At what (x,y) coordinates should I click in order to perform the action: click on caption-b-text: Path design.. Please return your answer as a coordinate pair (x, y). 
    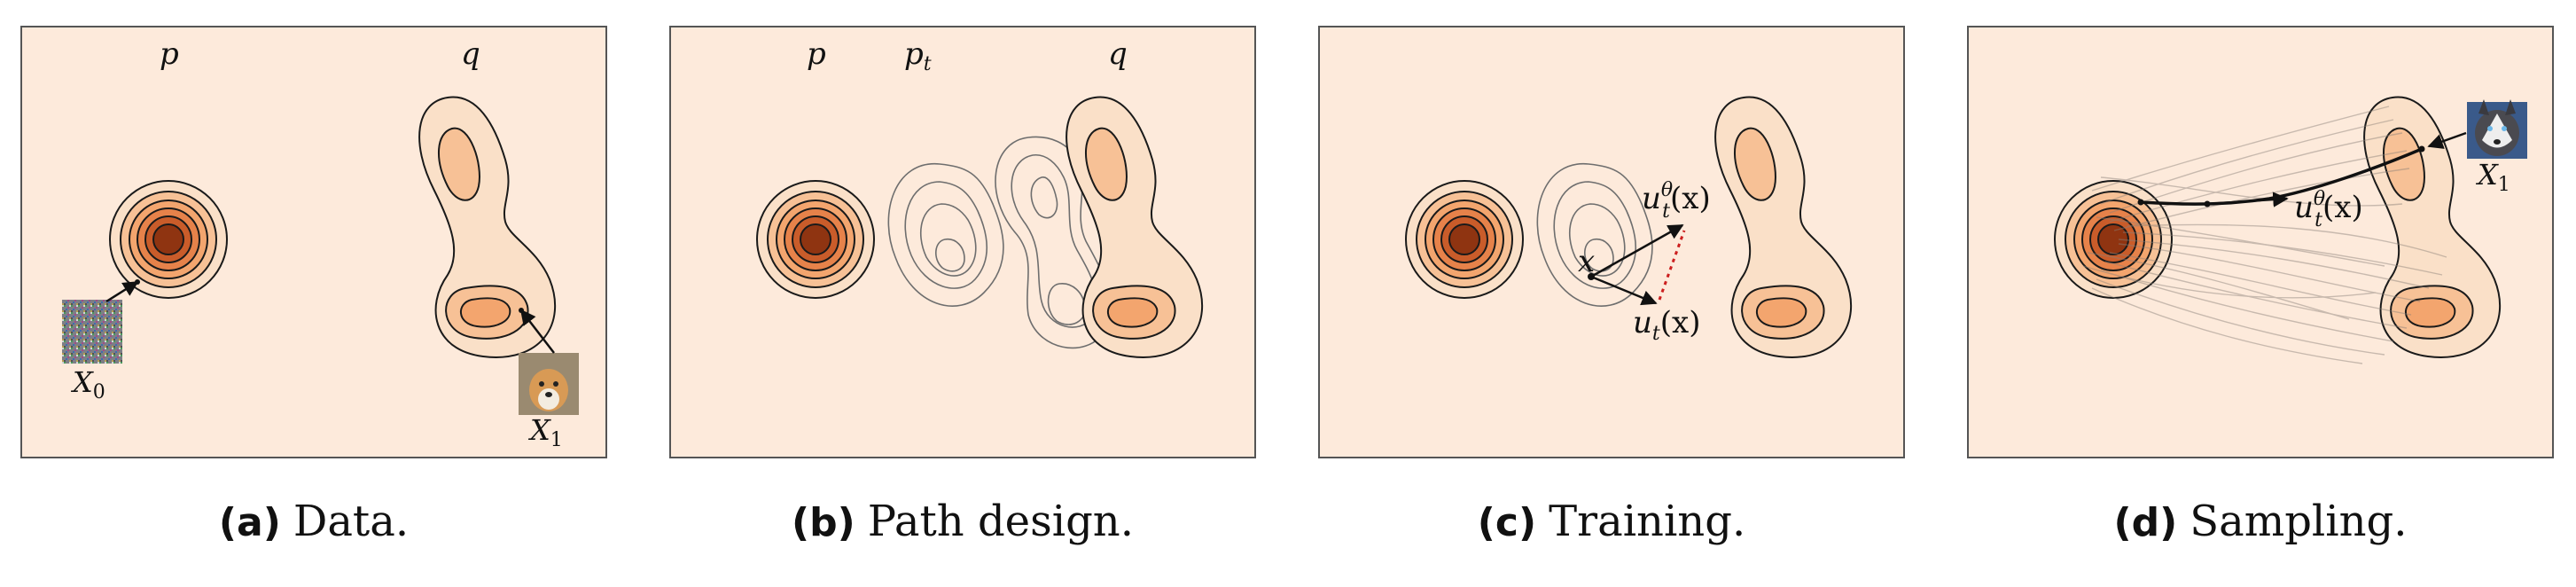
    Looking at the image, I should click on (1001, 521).